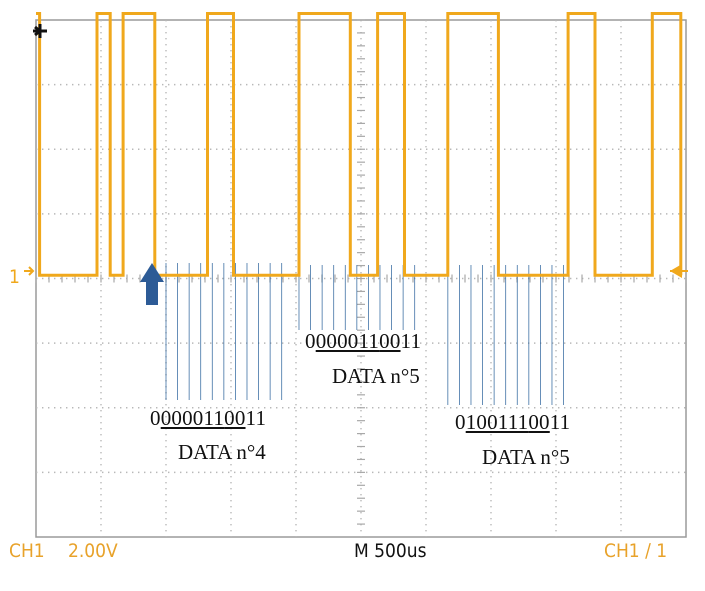 The image size is (705, 591). I want to click on bitstring-data-5a: 00000110011, so click(363, 341).